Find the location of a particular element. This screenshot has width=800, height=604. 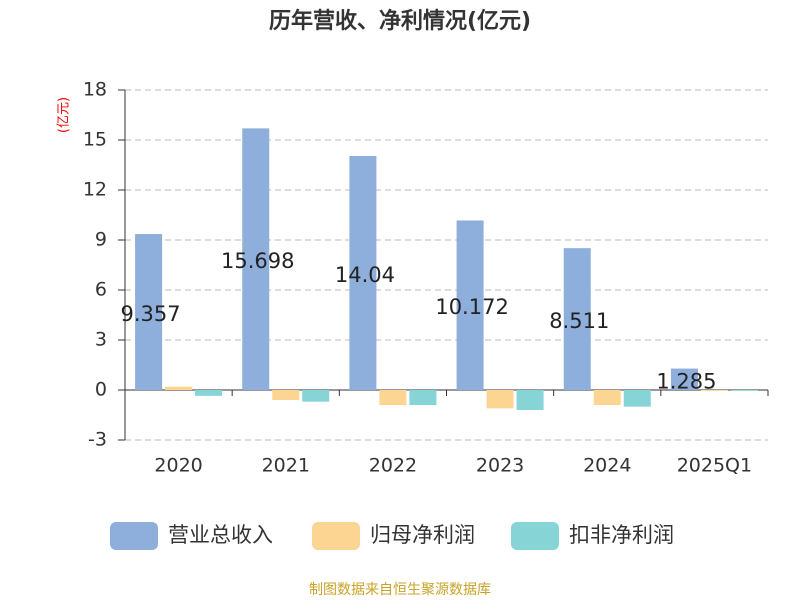

data-label: 14.04 is located at coordinates (365, 275).